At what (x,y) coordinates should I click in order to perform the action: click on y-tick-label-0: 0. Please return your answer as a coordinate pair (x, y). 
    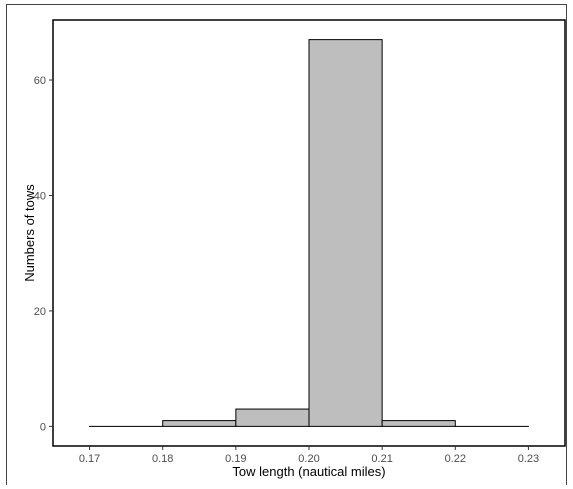
    Looking at the image, I should click on (43, 427).